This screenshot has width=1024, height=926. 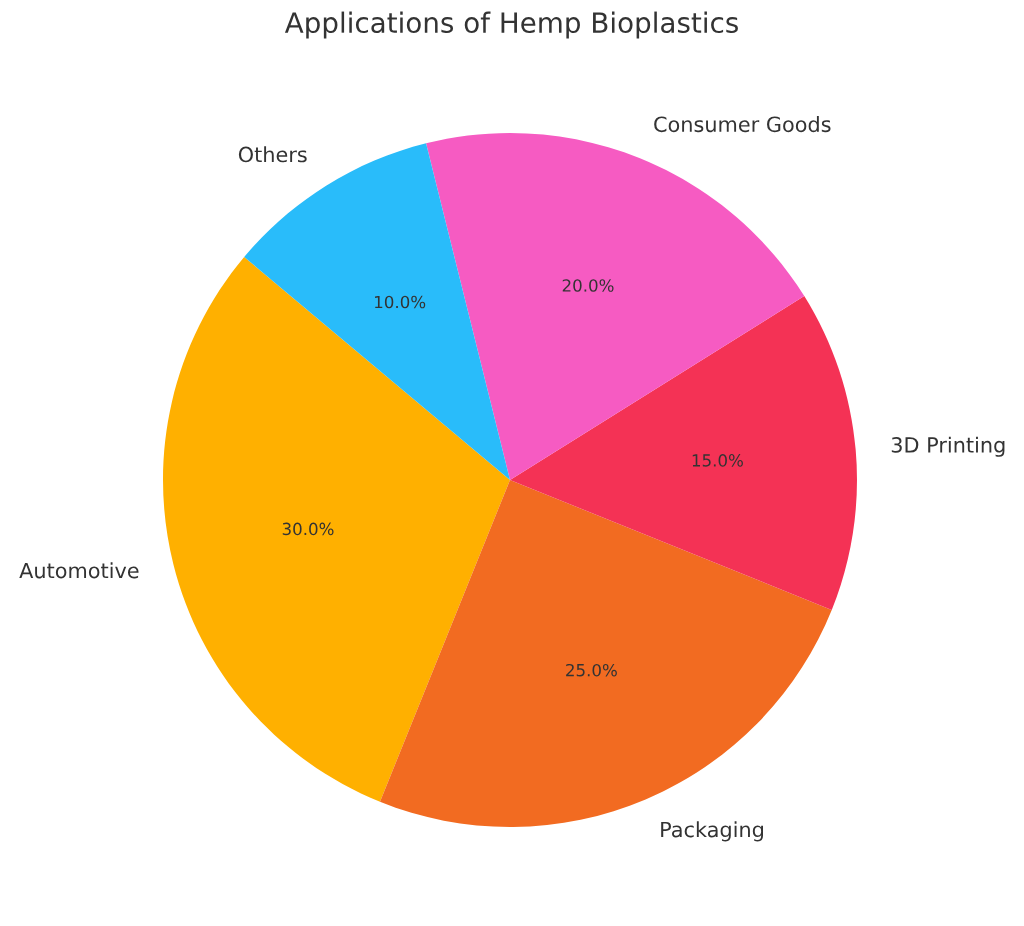 I want to click on data-label: 10.0%, so click(x=400, y=302).